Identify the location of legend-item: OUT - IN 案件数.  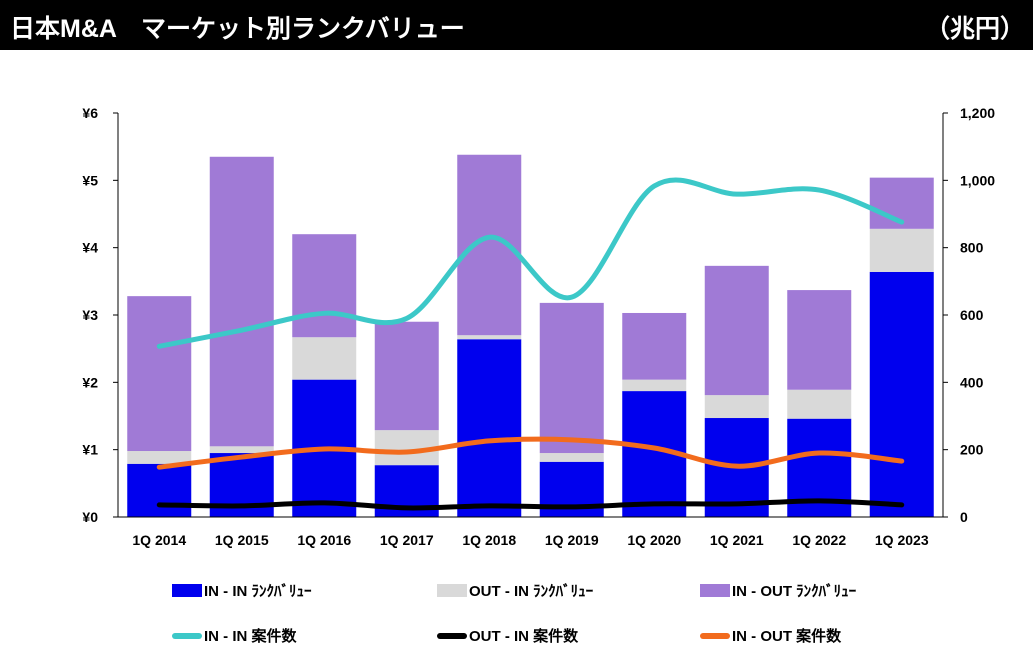
(507, 635).